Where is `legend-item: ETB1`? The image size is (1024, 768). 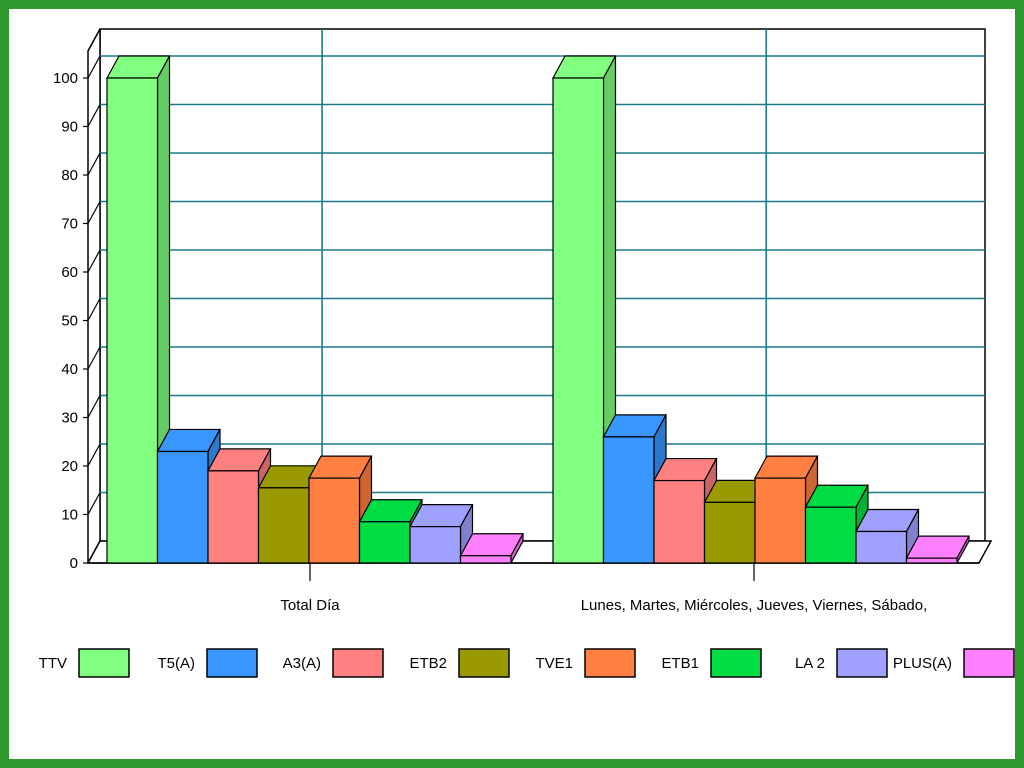 legend-item: ETB1 is located at coordinates (711, 663).